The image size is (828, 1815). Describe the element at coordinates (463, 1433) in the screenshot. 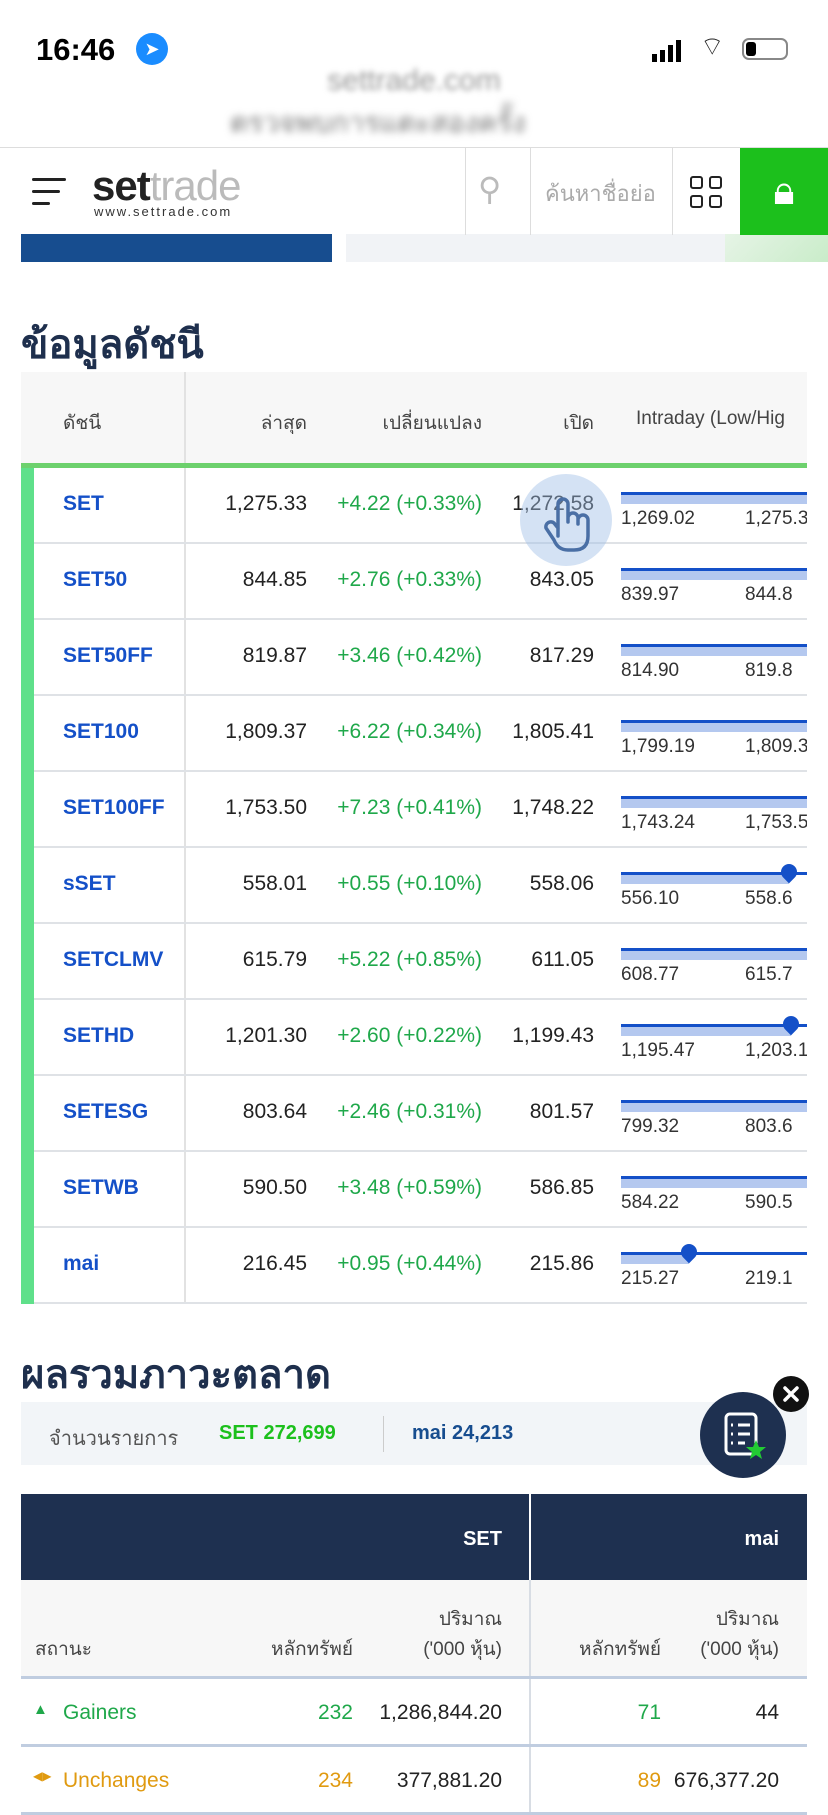

I see `summary-mai: mai 24,213` at that location.